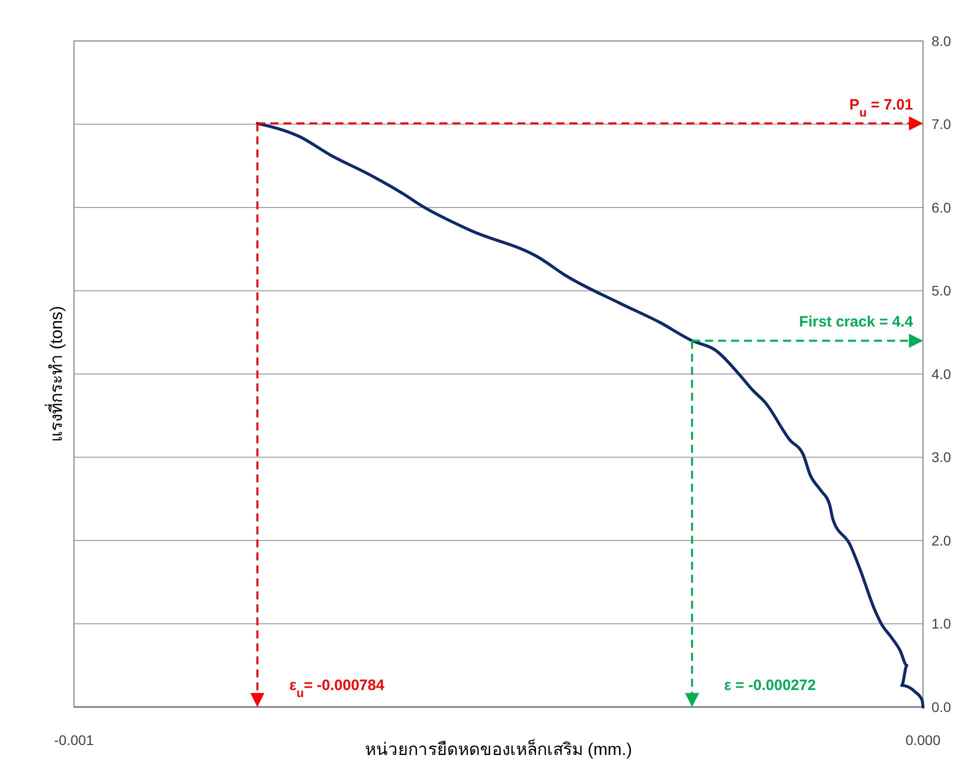 This screenshot has width=960, height=774. Describe the element at coordinates (942, 540) in the screenshot. I see `y-tick-label: 2.0` at that location.